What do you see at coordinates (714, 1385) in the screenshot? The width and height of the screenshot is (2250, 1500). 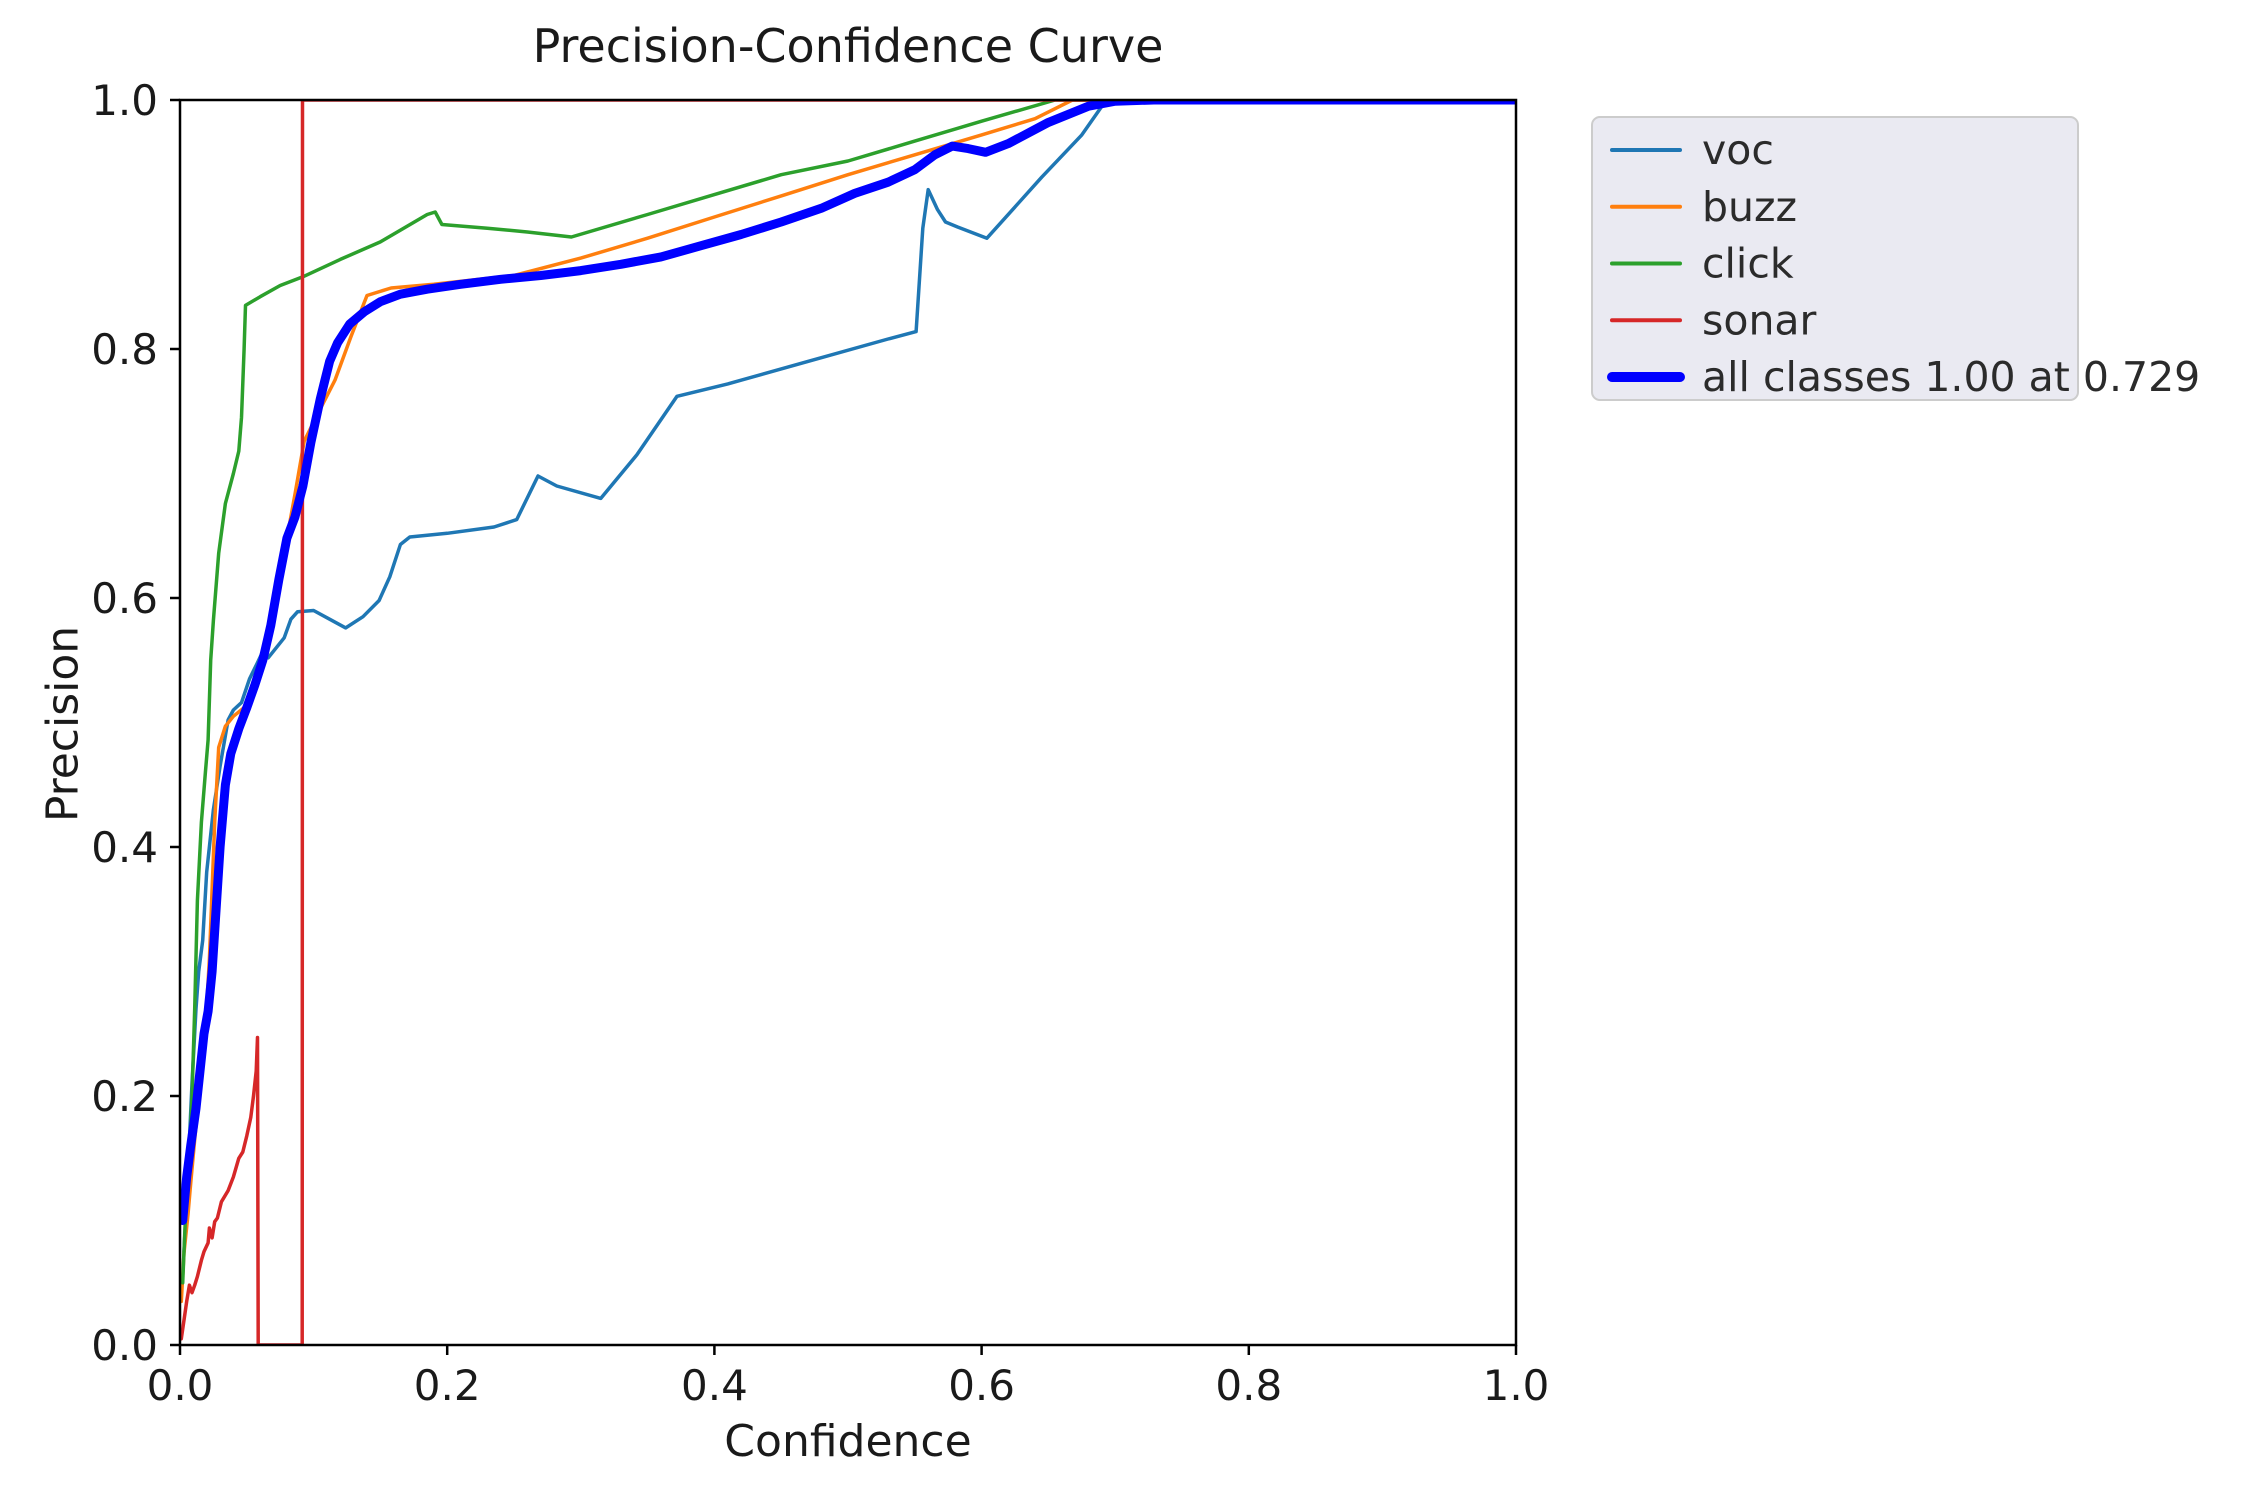 I see `x-tick-label: 0.4` at bounding box center [714, 1385].